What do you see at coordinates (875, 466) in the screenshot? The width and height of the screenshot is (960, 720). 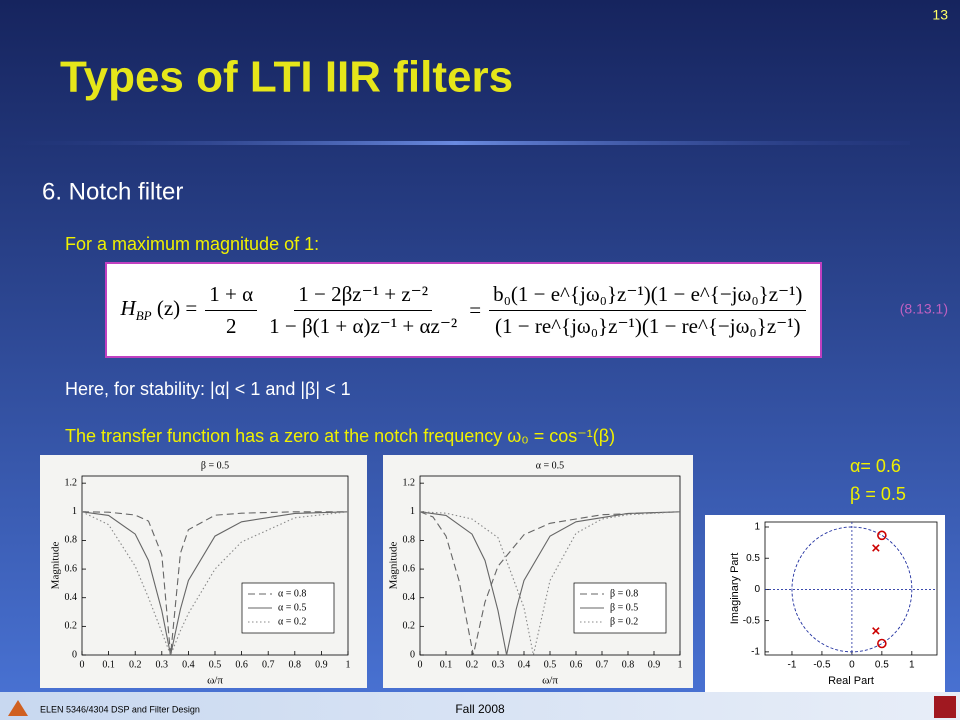 I see `param-label: α= 0.6` at bounding box center [875, 466].